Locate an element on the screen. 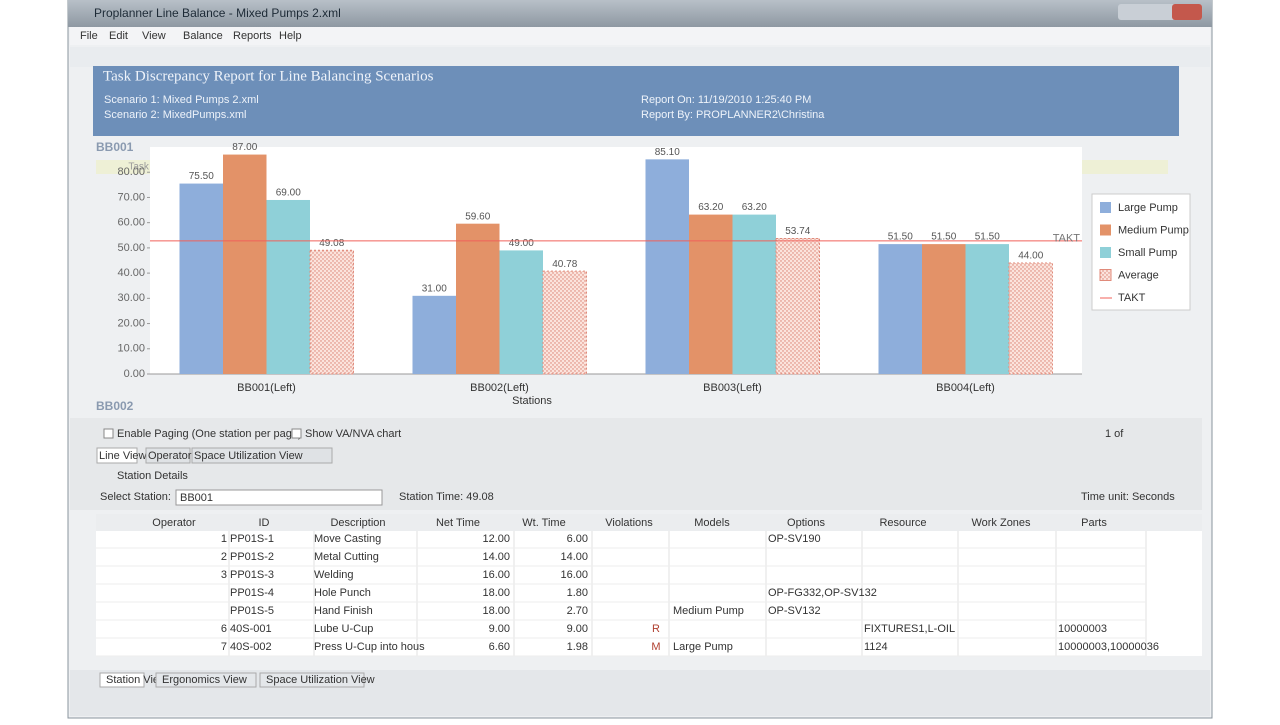  y-tick-label: 70.00 is located at coordinates (131, 197).